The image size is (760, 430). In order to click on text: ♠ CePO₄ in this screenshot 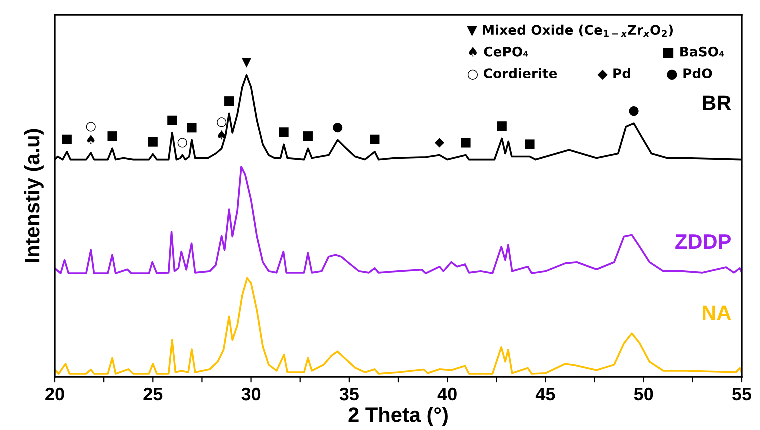, I will do `click(498, 51)`.